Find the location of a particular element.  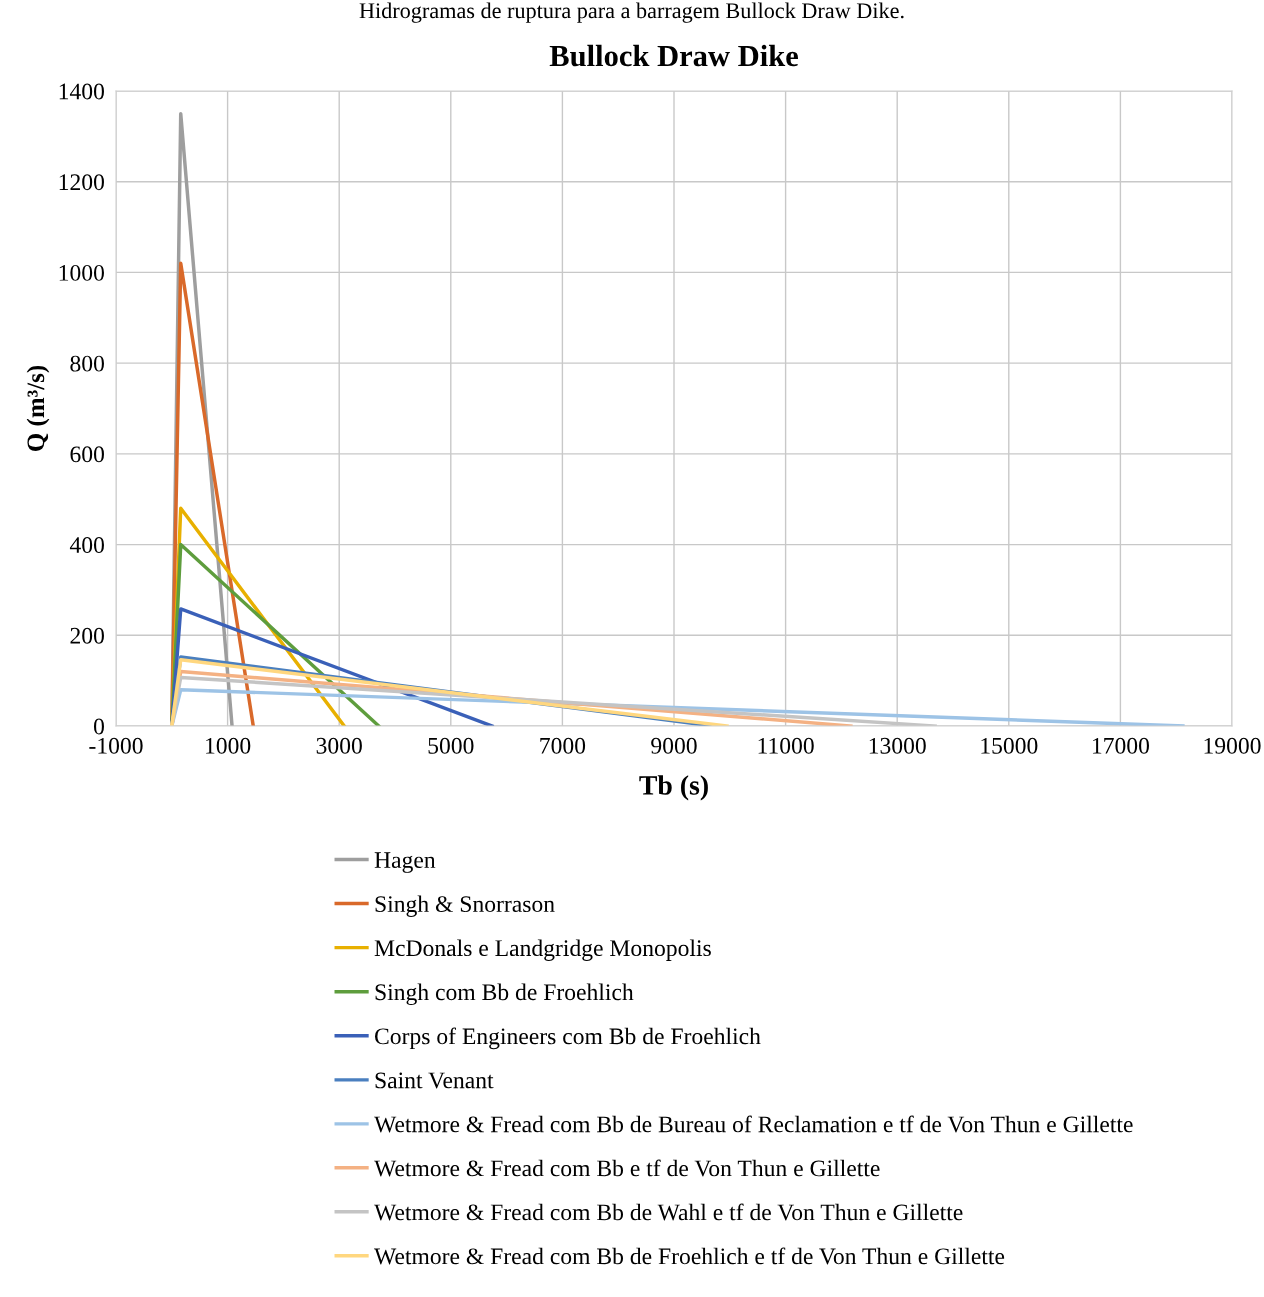

y-tick-label: 200 is located at coordinates (87, 635).